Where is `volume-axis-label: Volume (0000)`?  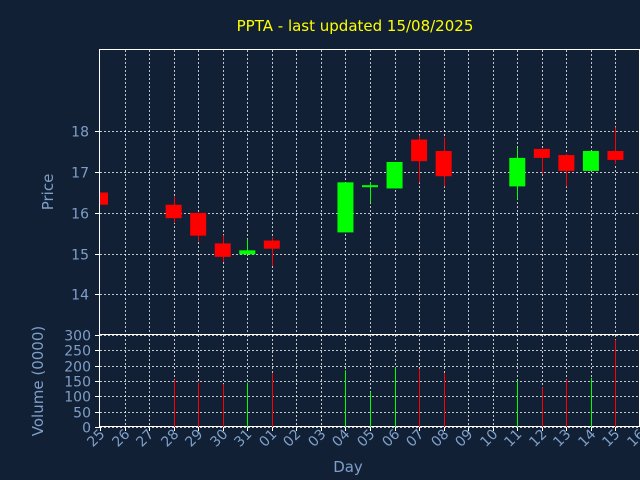 volume-axis-label: Volume (0000) is located at coordinates (38, 381).